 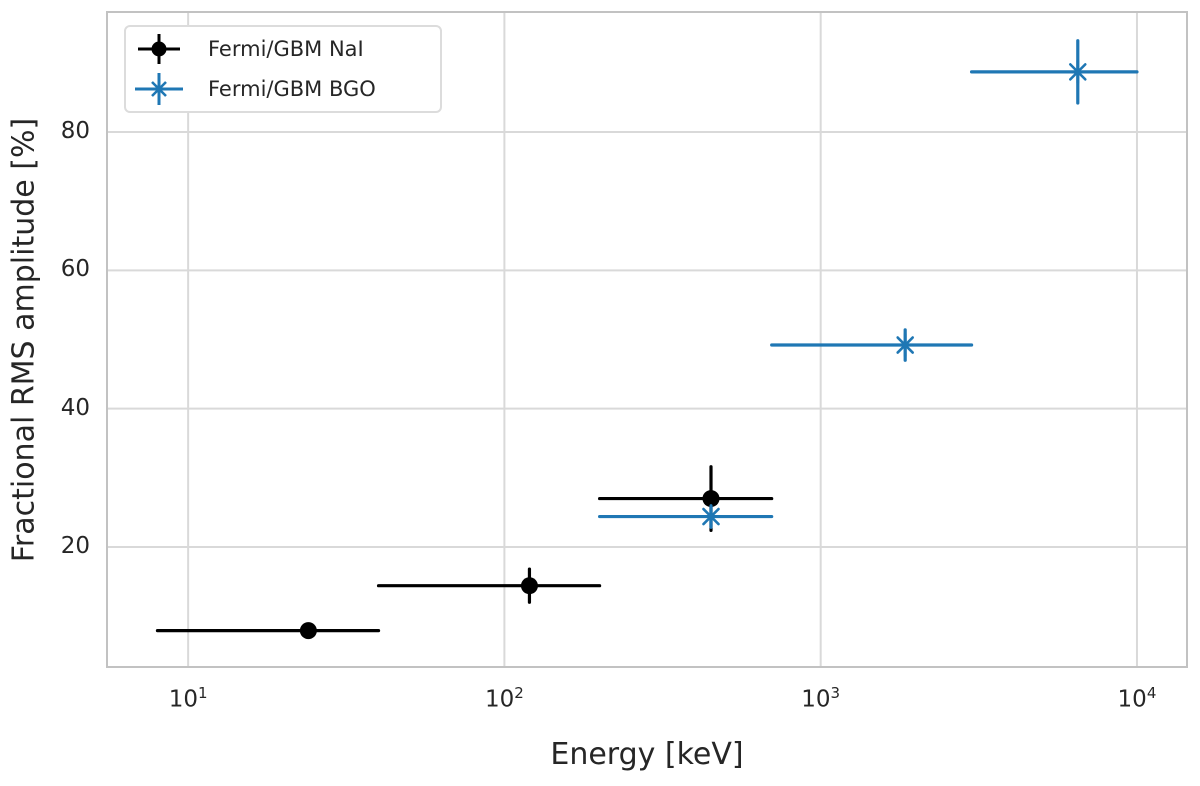 I want to click on legend-label-bgo: Fermi/GBM BGO, so click(x=292, y=89).